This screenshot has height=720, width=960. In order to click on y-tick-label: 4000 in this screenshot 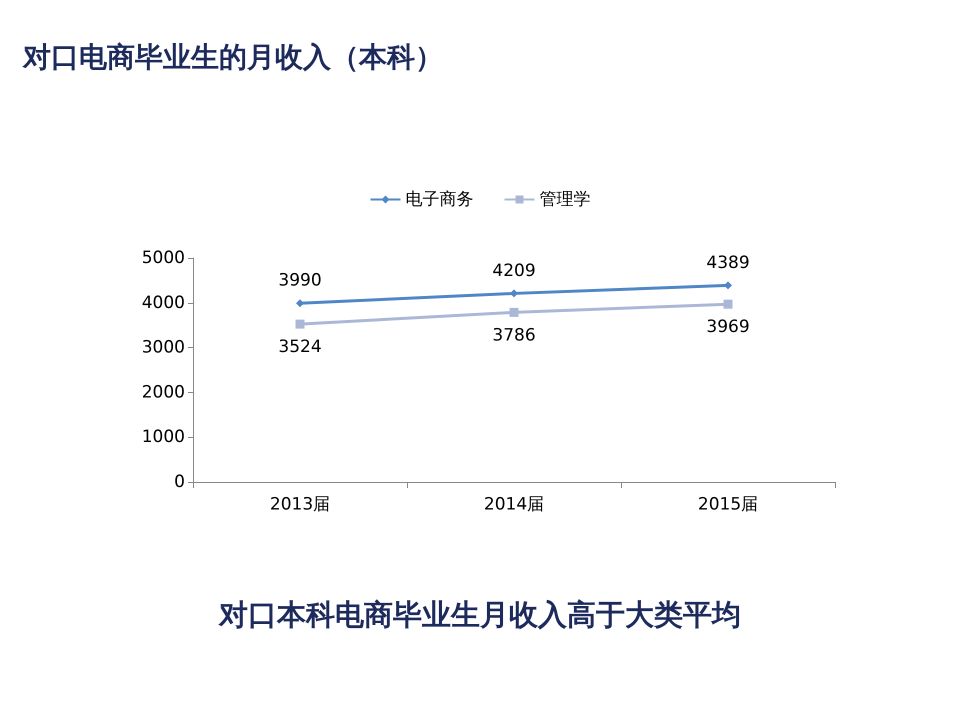, I will do `click(163, 302)`.